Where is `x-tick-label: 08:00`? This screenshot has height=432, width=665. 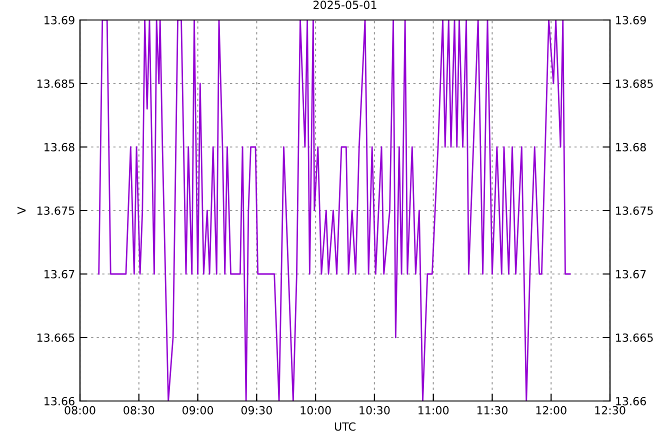
x-tick-label: 08:00 is located at coordinates (80, 410).